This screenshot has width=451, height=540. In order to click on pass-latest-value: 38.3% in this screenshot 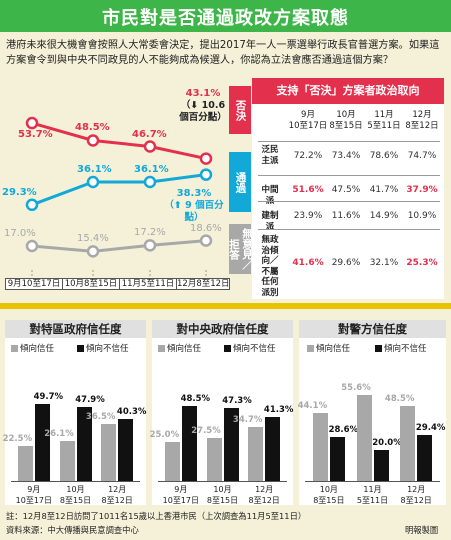, I will do `click(194, 193)`.